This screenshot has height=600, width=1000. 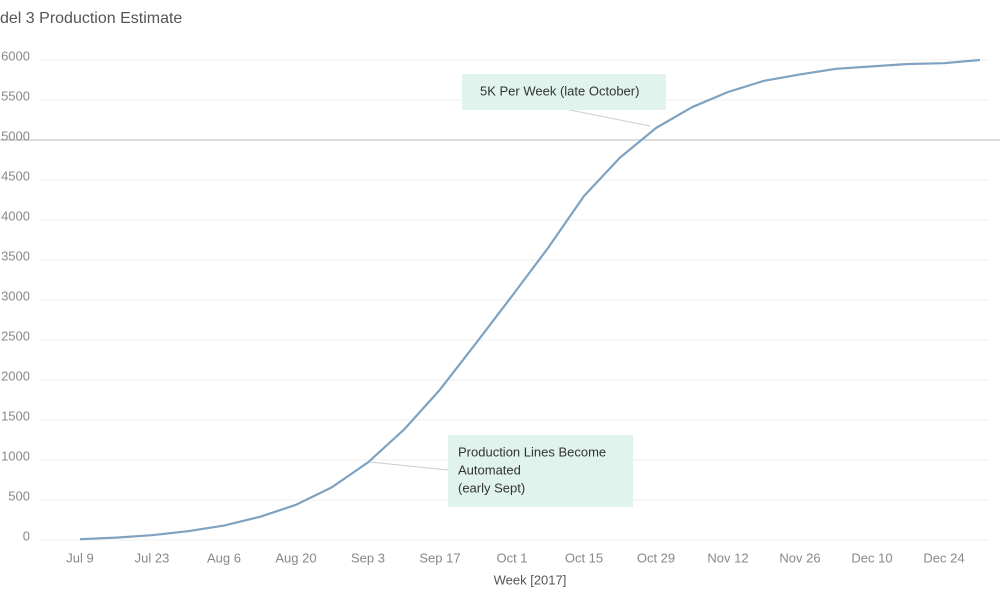 I want to click on x-tick-label: Oct 1, so click(x=511, y=557).